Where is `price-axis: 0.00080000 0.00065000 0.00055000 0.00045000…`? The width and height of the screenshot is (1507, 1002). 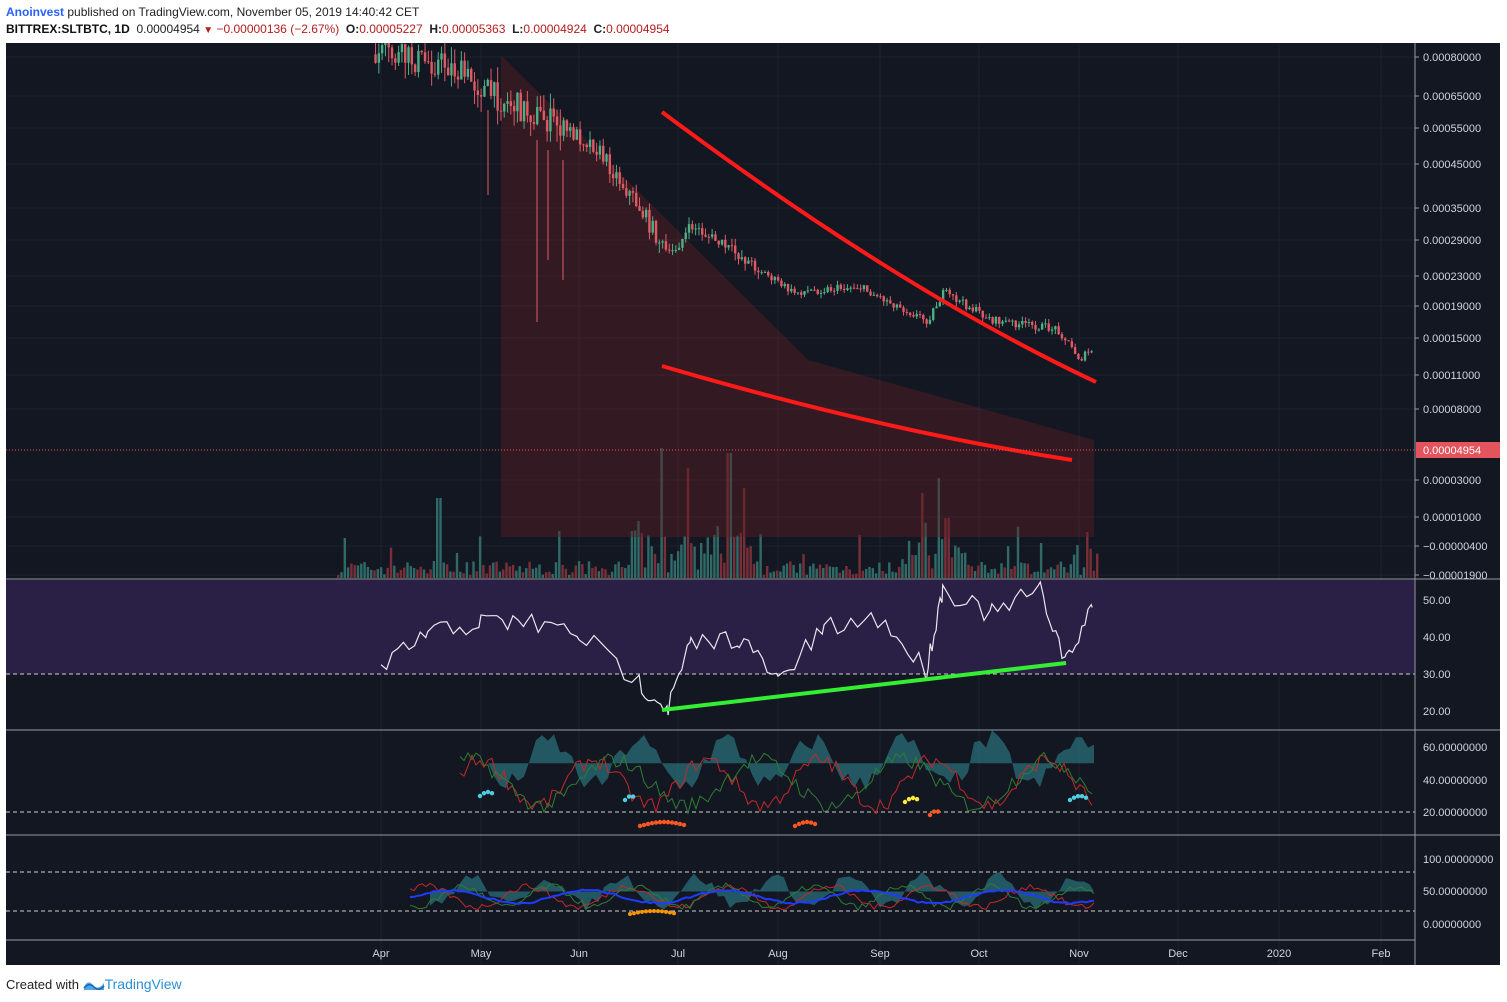
price-axis: 0.00080000 0.00065000 0.00055000 0.00045000… is located at coordinates (1457, 491).